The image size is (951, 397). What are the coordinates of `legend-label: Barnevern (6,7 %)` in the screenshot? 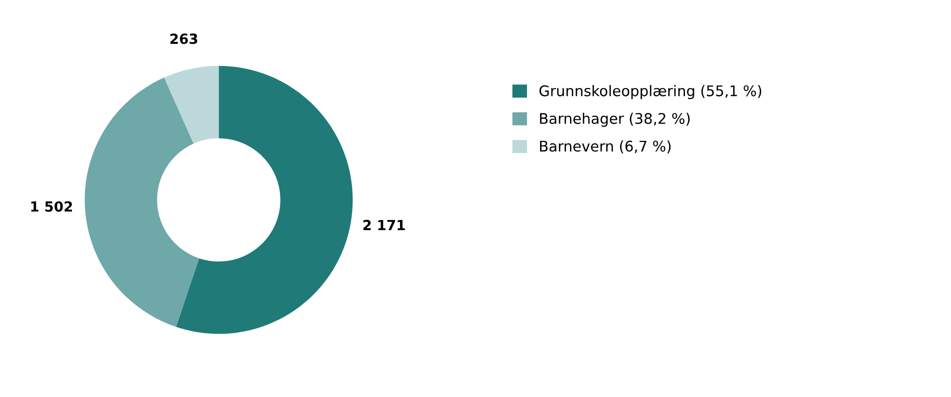 It's located at (605, 147).